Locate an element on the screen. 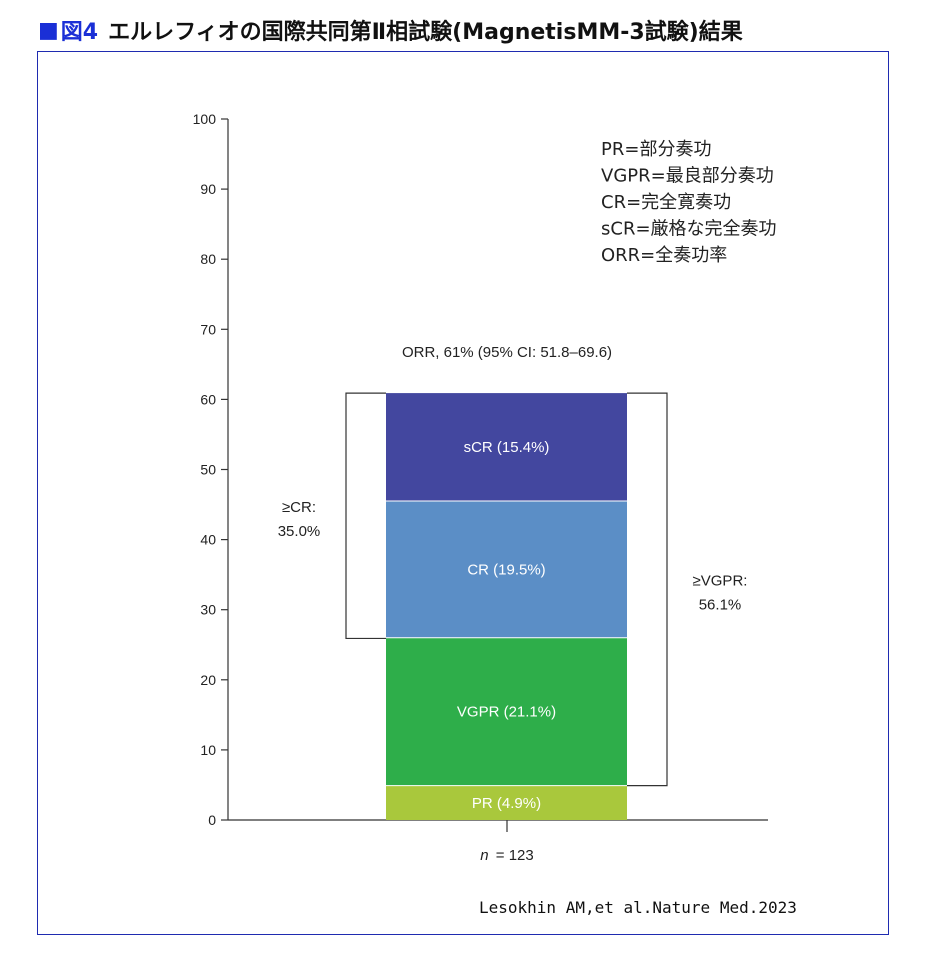 The image size is (928, 958). y-tick-label: 20 is located at coordinates (208, 680).